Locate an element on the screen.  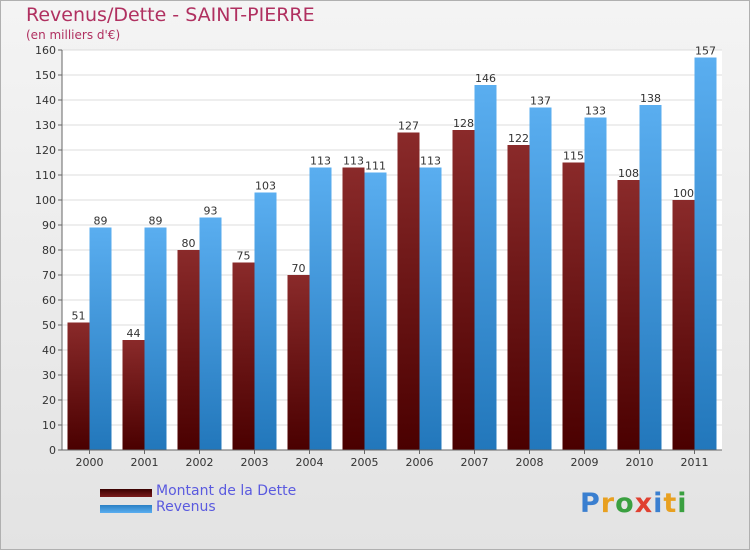
x-tick-label: 2008 is located at coordinates (530, 462).